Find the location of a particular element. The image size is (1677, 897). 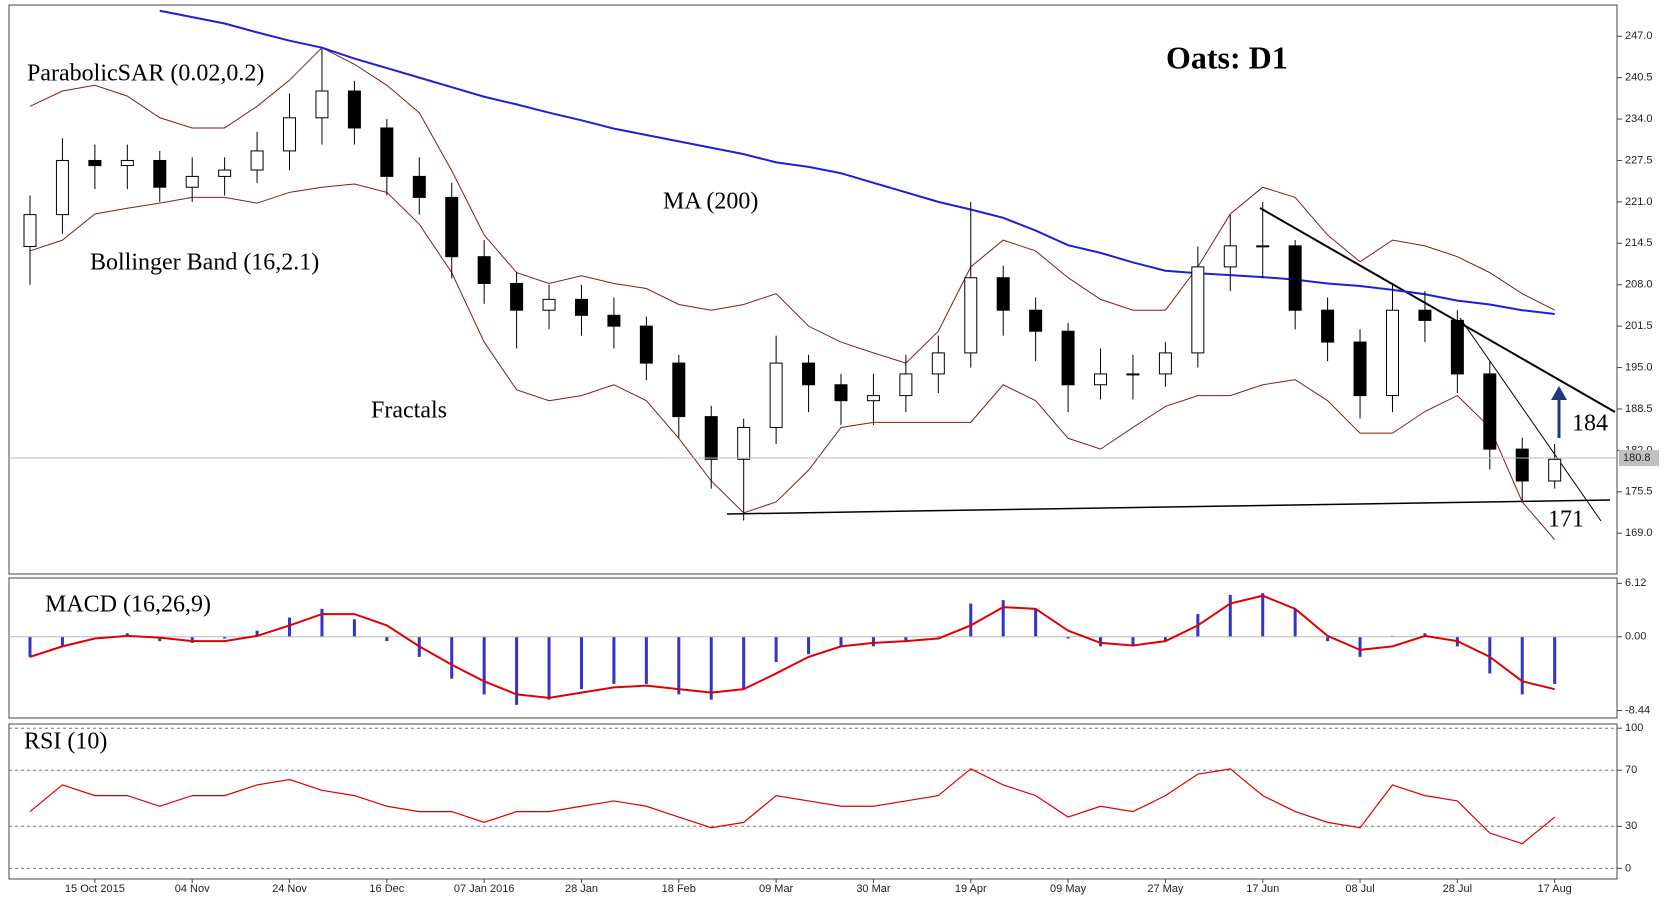

y-tick-label: 234.0 is located at coordinates (1639, 119).